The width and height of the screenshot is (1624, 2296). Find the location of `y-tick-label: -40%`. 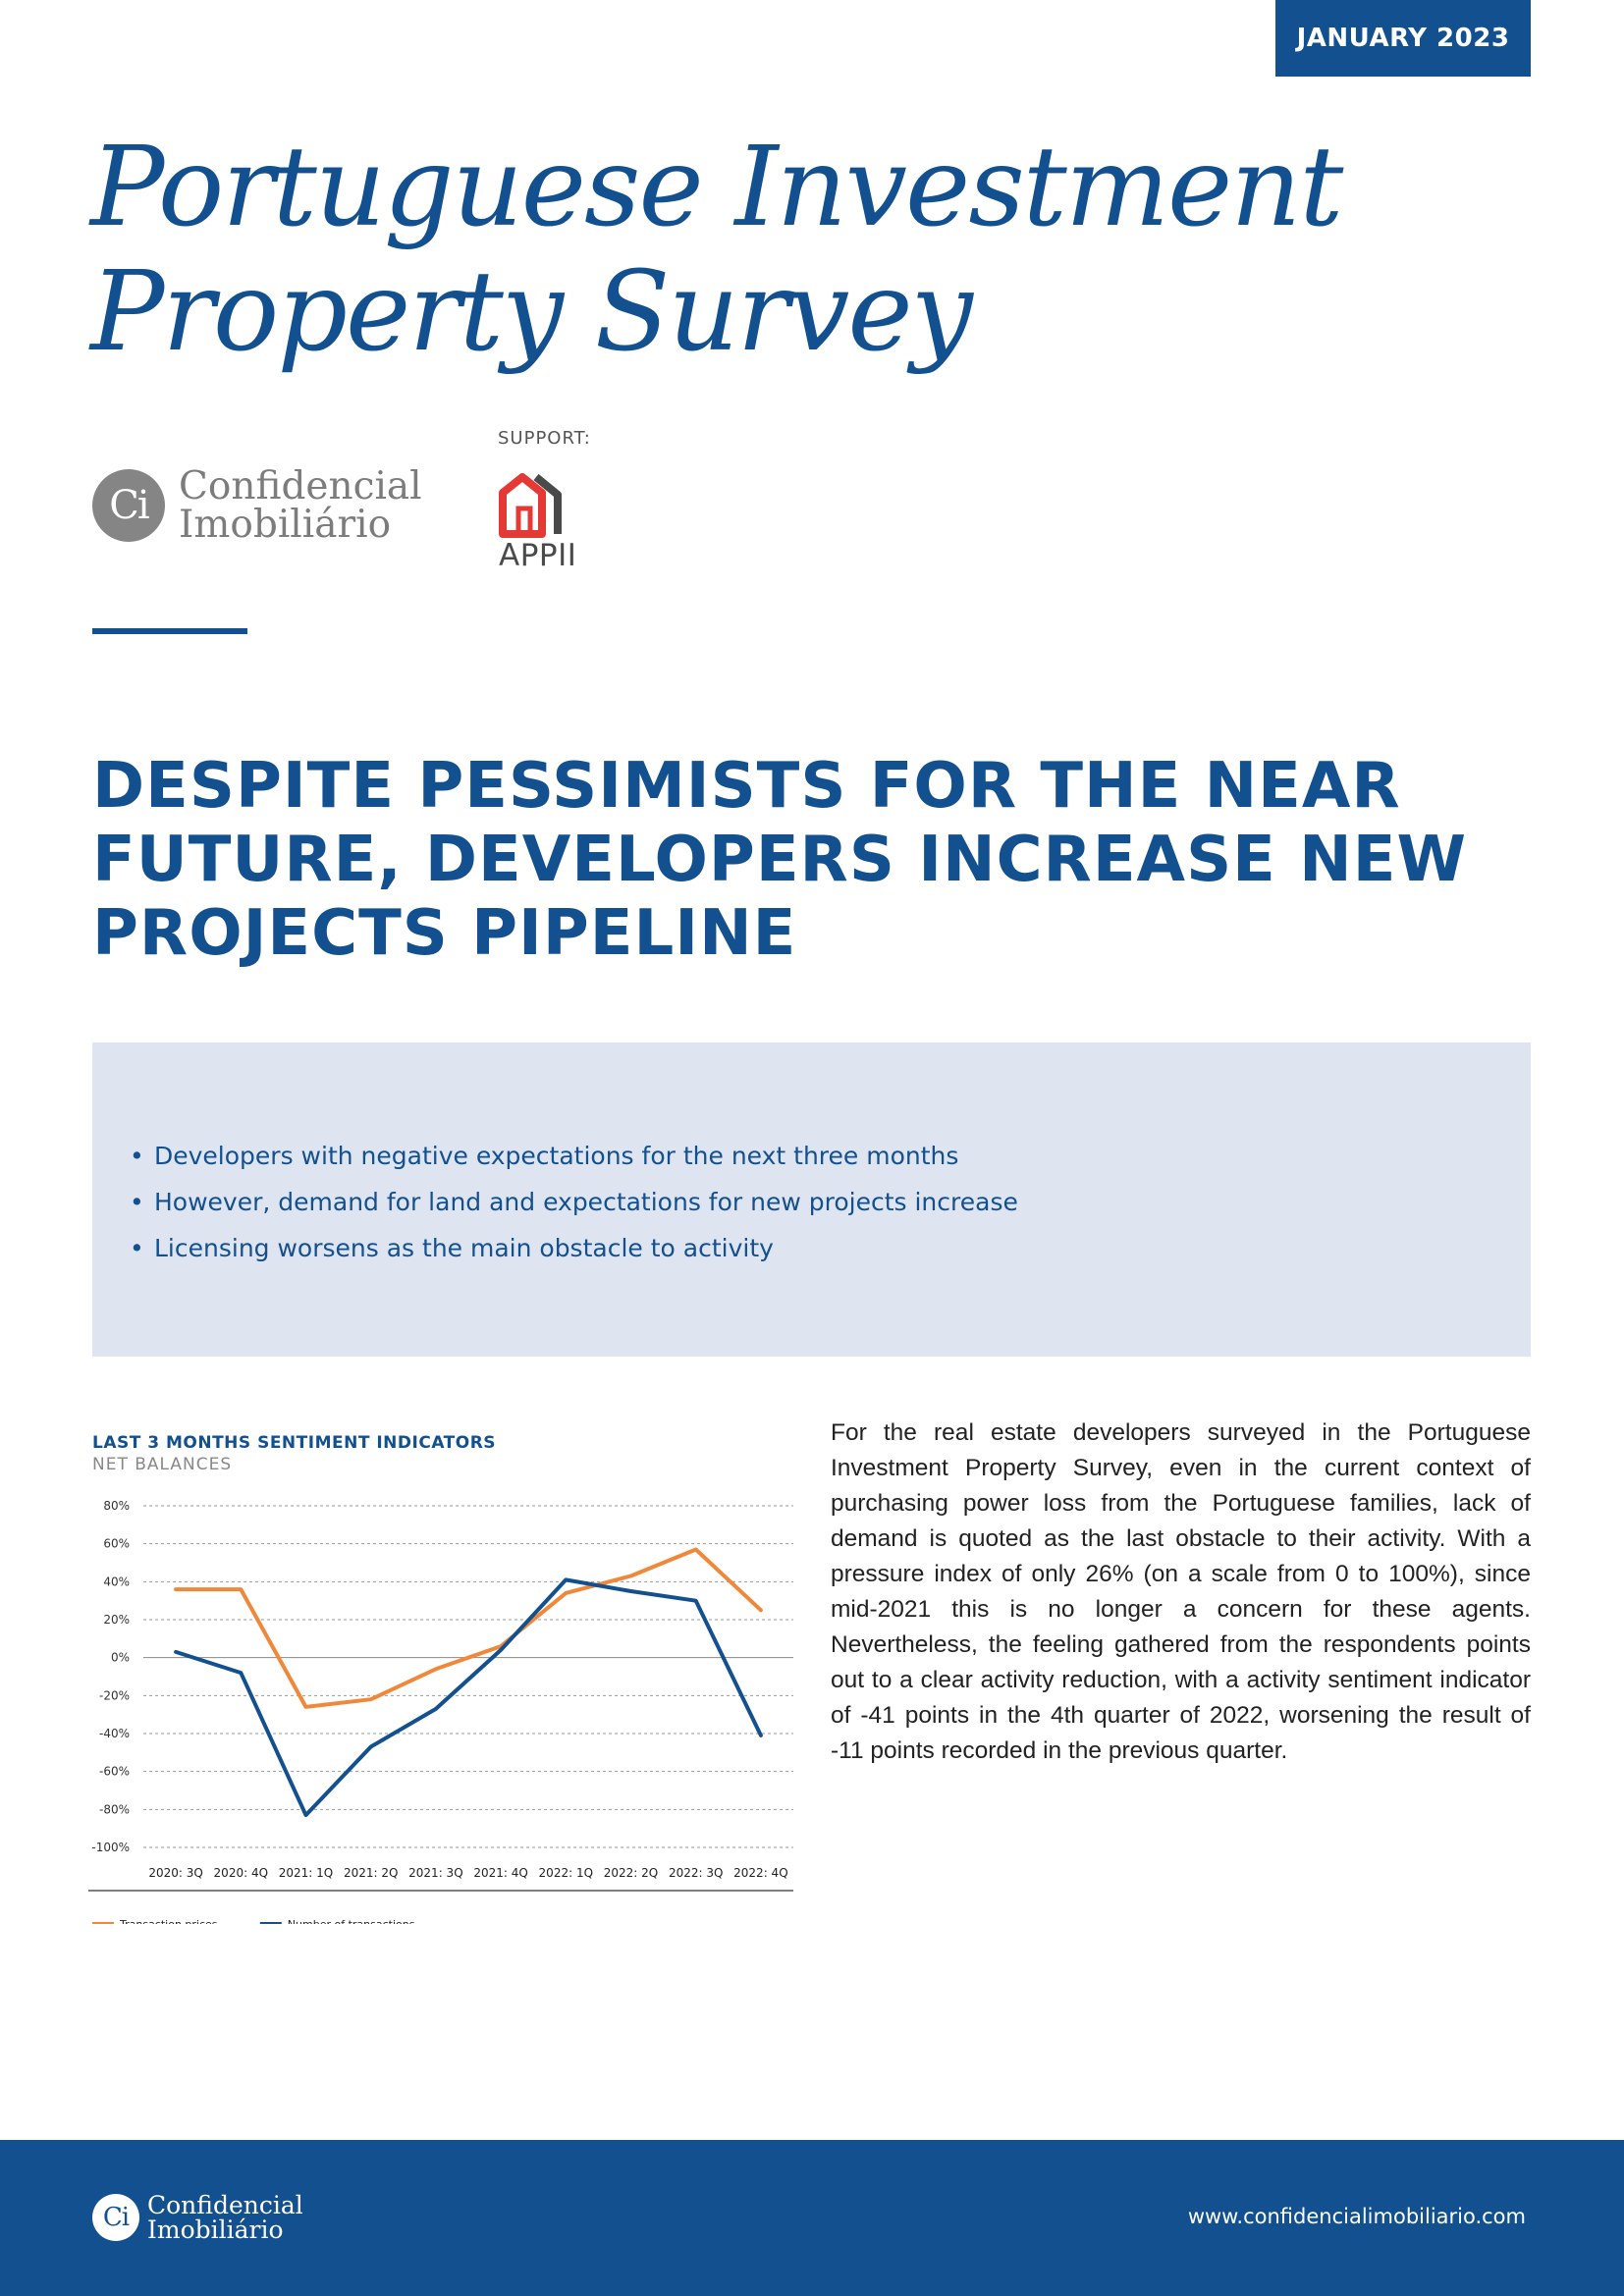

y-tick-label: -40% is located at coordinates (114, 1733).